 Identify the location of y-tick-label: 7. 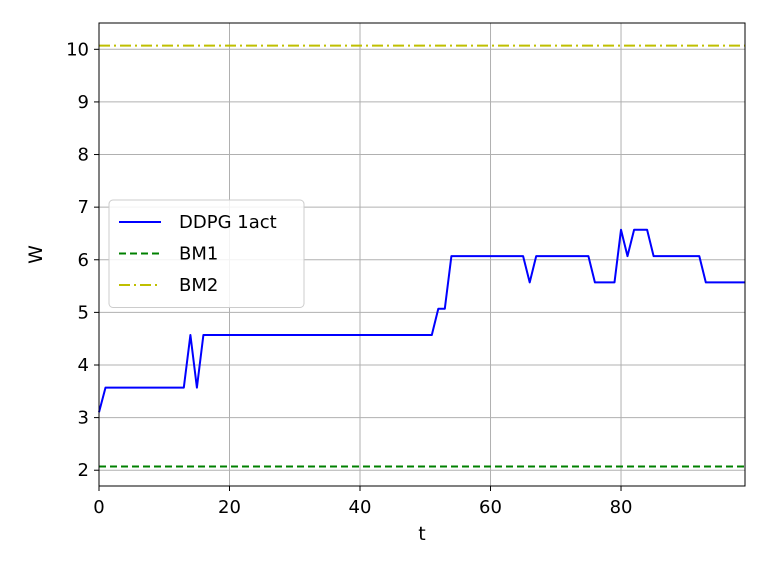
(83, 207).